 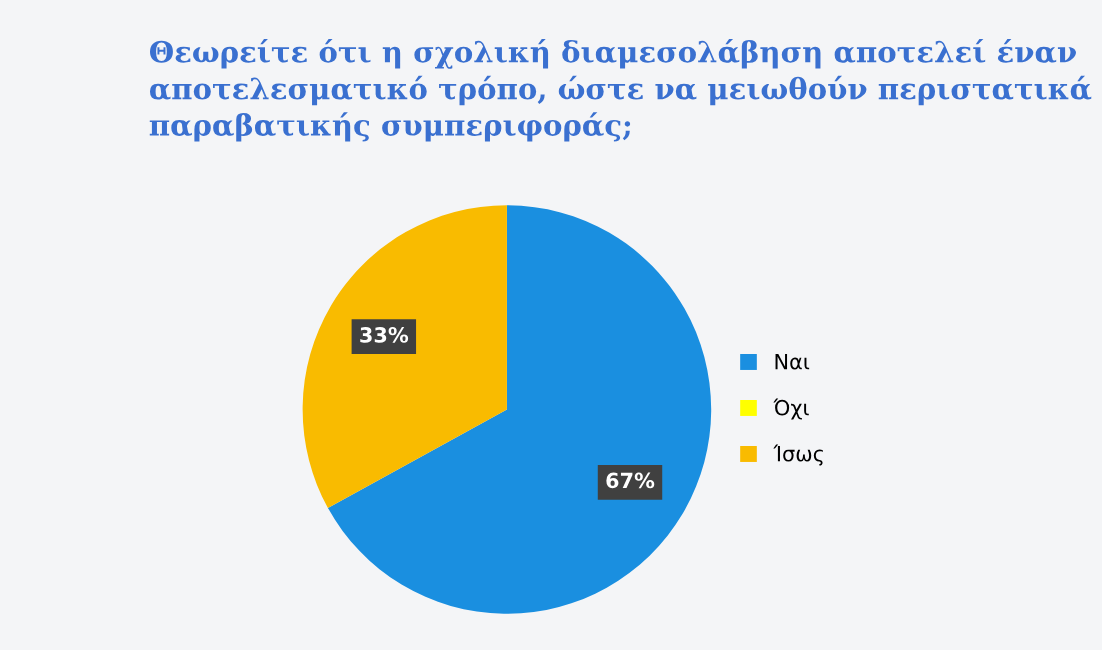 What do you see at coordinates (620, 90) in the screenshot?
I see `chart-title: Θεωρείτε ότι η σχολική διαμεσολάβηση αποτελεί έναν αποτελεσματικό τρόπο, ώστε να μειωθούν περιστατικά παραβατικής συμπεριφοράς;` at bounding box center [620, 90].